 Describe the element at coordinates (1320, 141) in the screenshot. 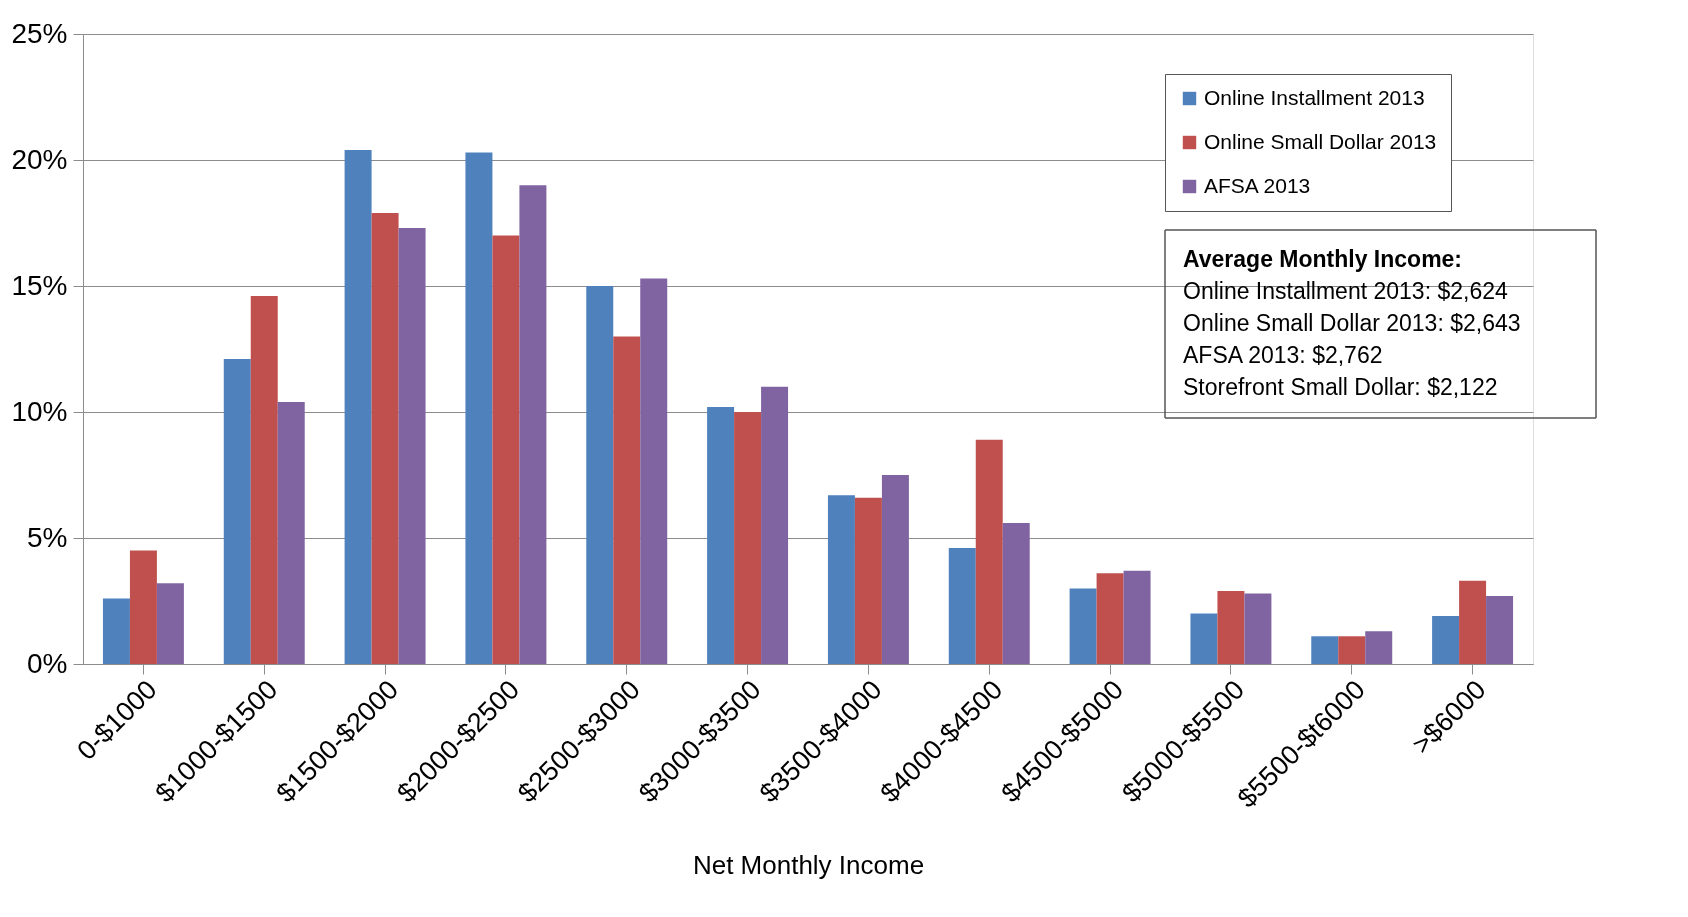

I see `legend-label: Online Small Dollar 2013` at that location.